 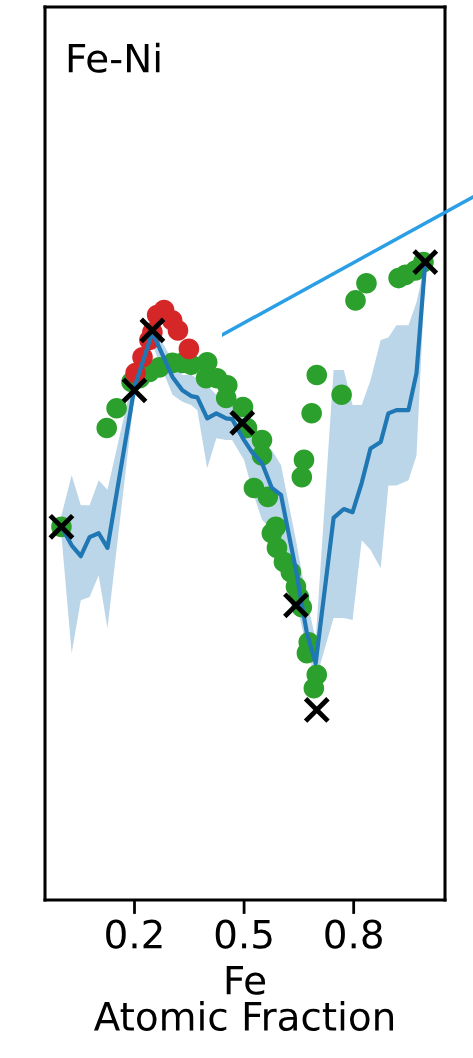 I want to click on x-tick-label: 0.2, so click(x=134, y=934).